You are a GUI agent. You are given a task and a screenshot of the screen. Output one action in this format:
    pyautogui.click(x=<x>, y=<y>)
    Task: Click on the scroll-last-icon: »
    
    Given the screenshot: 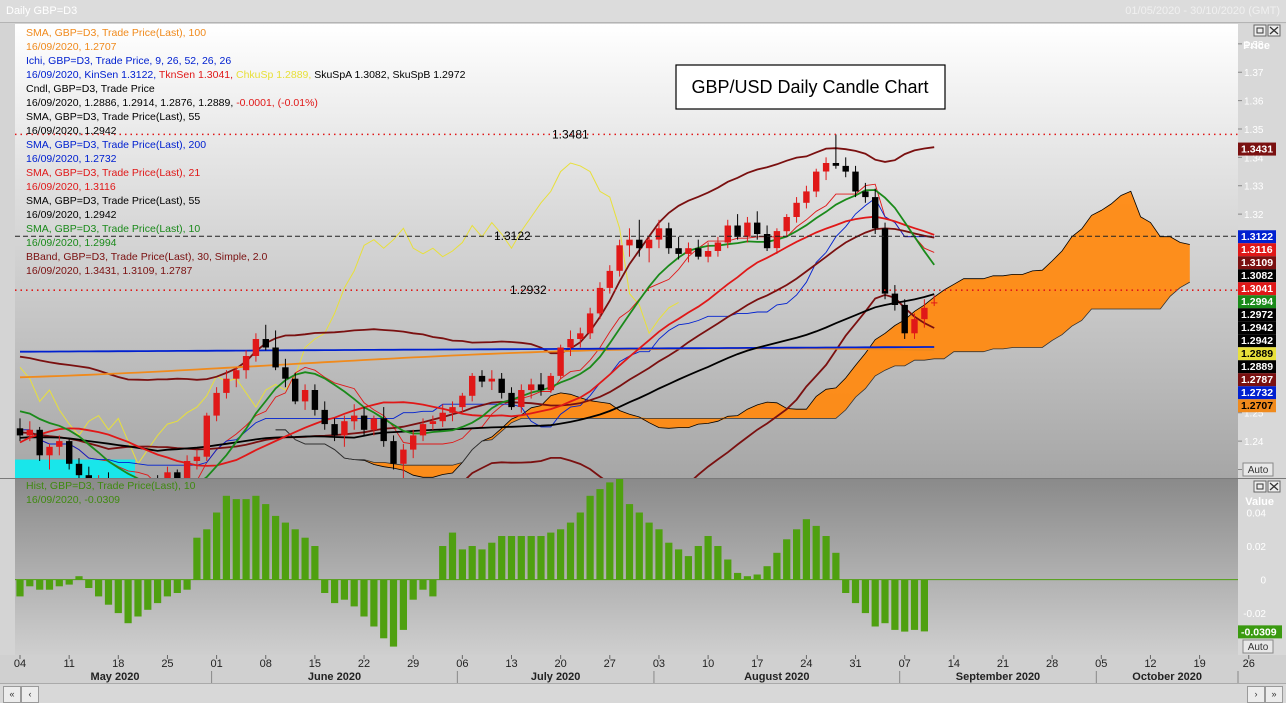 What is the action you would take?
    pyautogui.click(x=1274, y=694)
    